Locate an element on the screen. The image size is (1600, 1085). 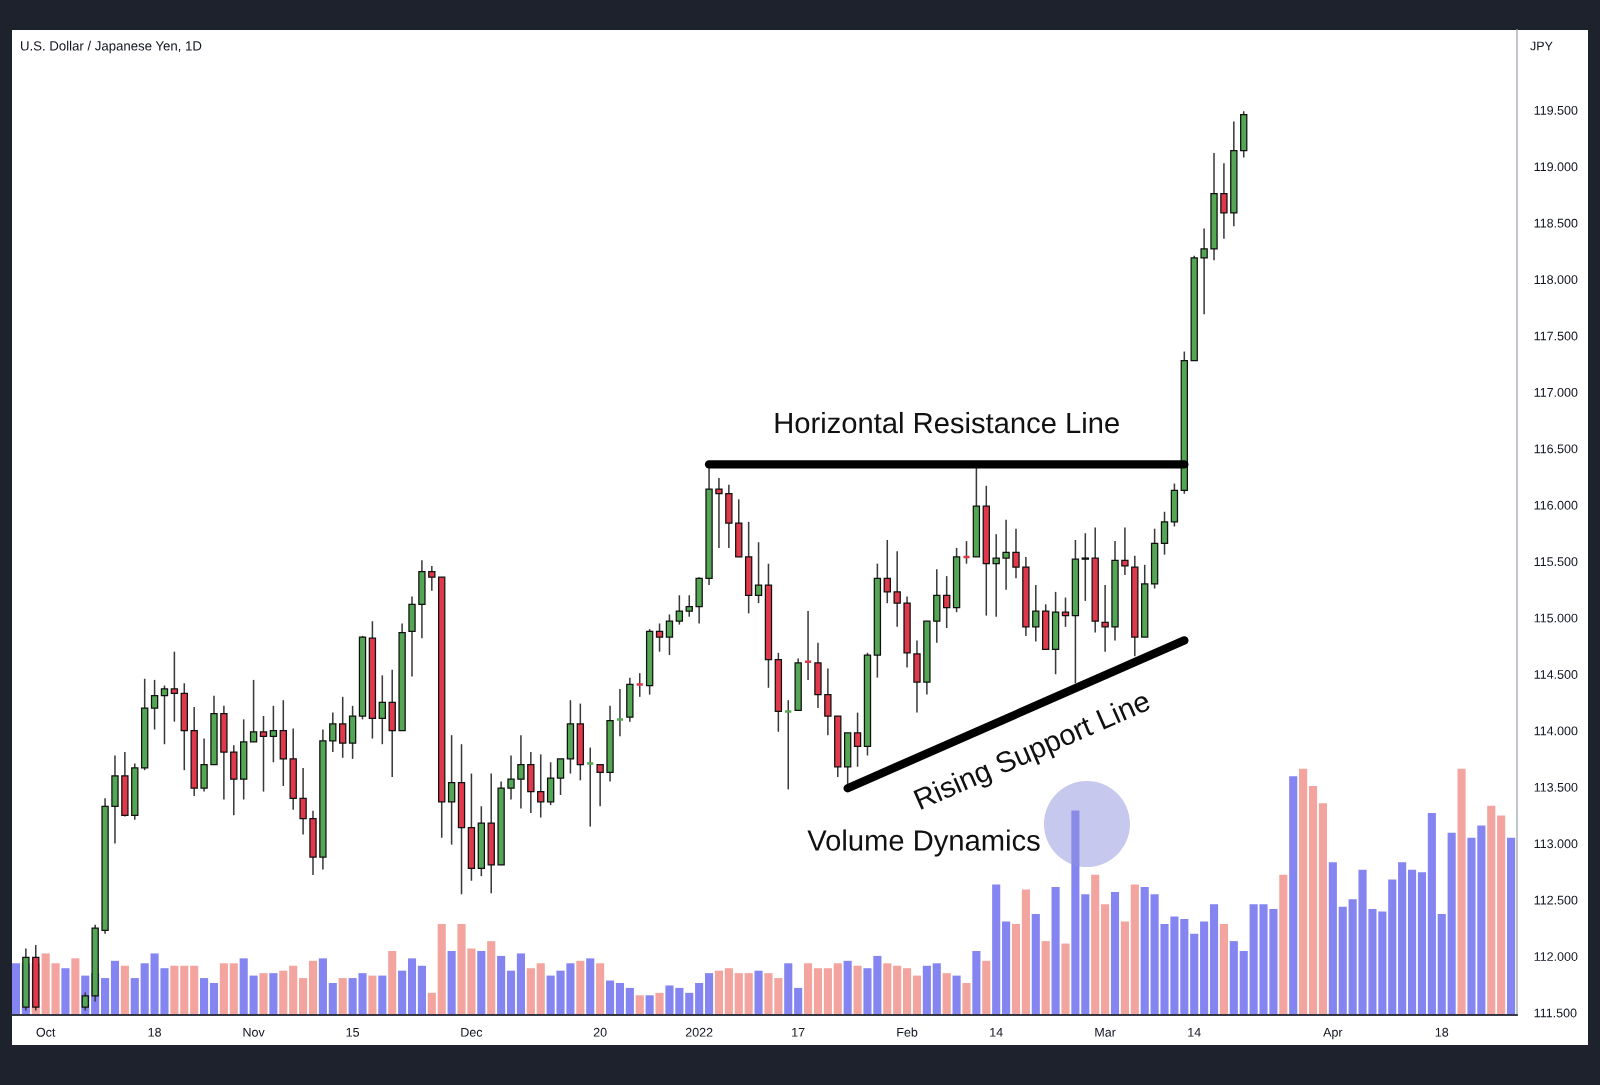
y-tick-label: 118.500 is located at coordinates (1556, 223).